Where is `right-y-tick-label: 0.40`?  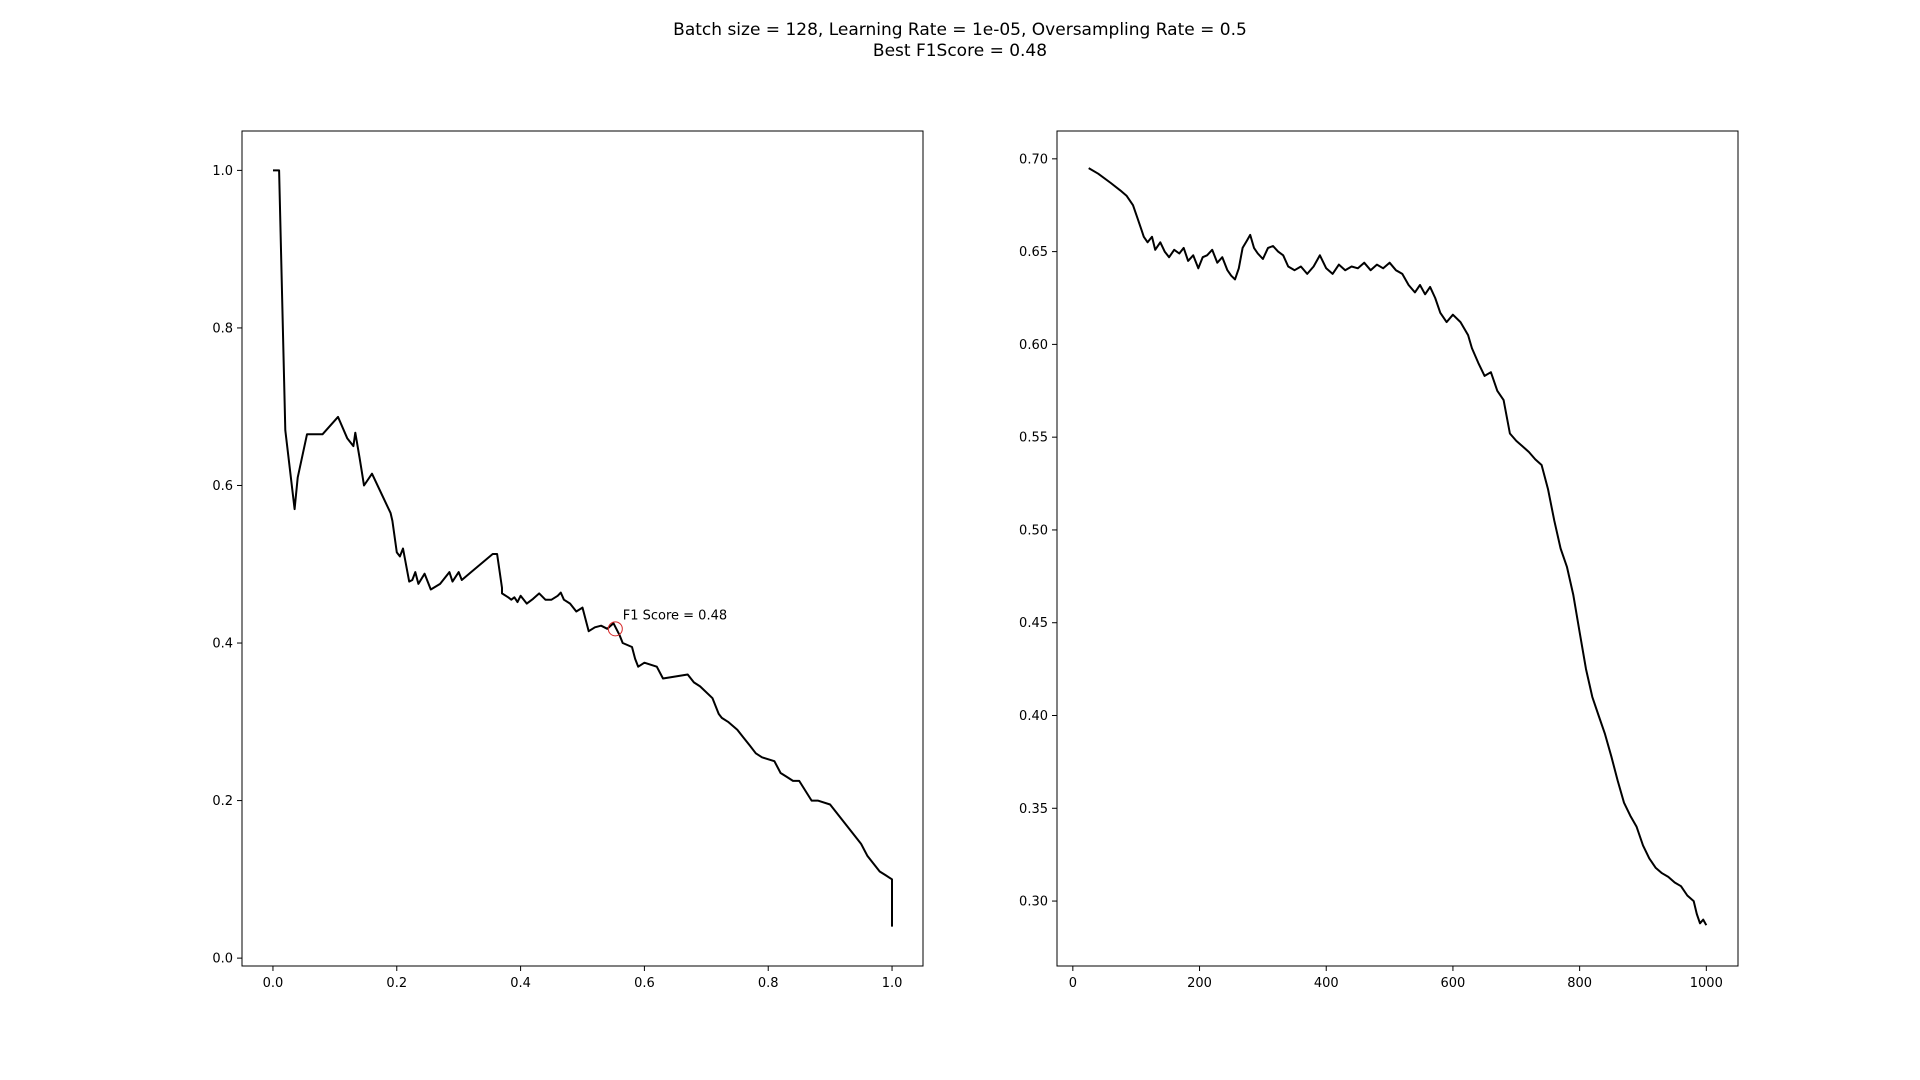 right-y-tick-label: 0.40 is located at coordinates (1033, 716).